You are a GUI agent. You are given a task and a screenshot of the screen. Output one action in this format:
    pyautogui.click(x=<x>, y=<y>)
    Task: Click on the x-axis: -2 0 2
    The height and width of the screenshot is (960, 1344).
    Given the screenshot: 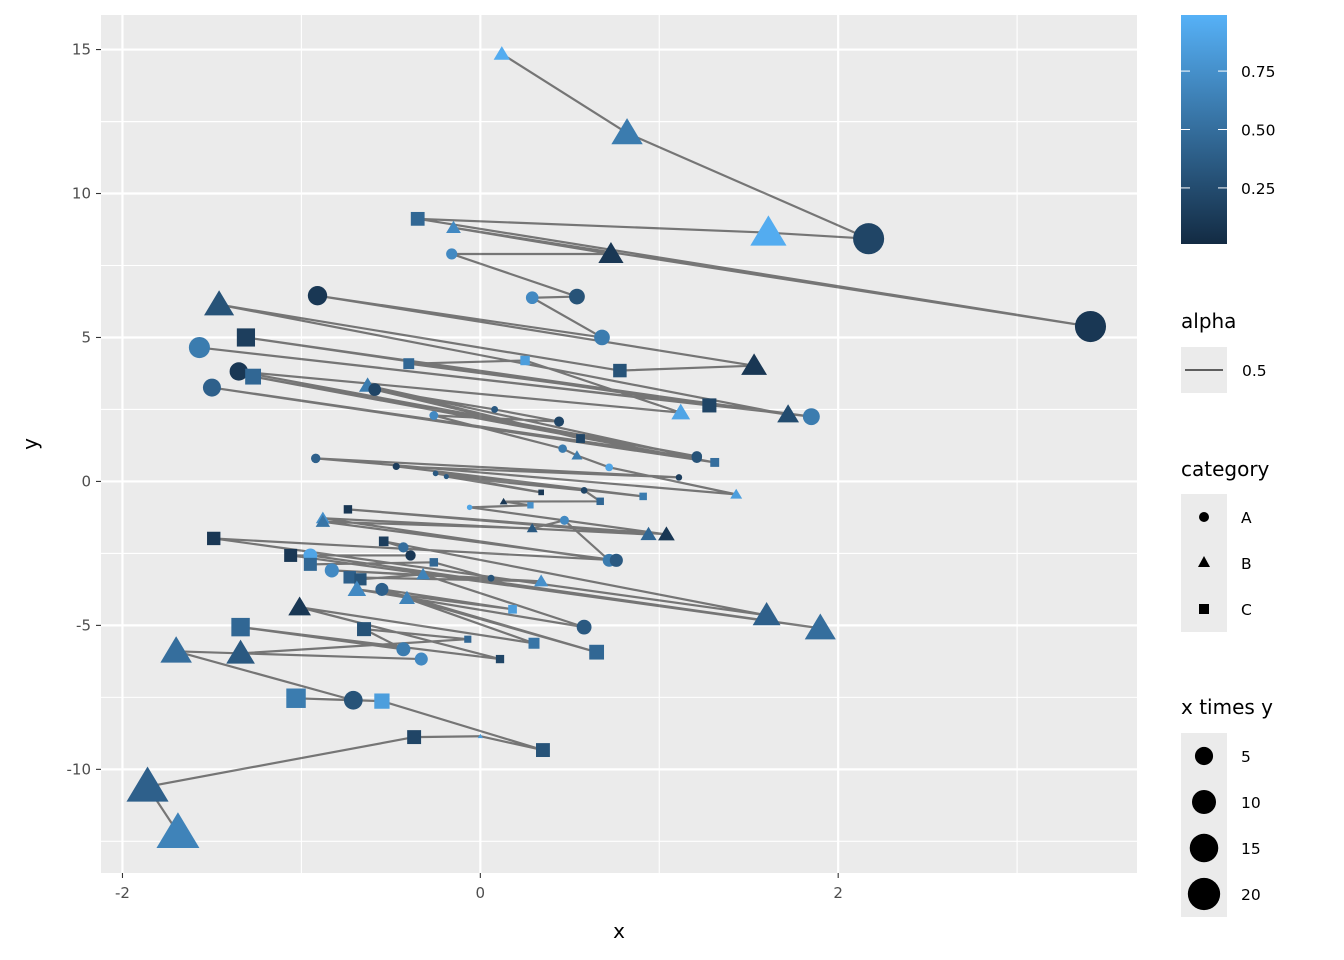 What is the action you would take?
    pyautogui.click(x=479, y=887)
    